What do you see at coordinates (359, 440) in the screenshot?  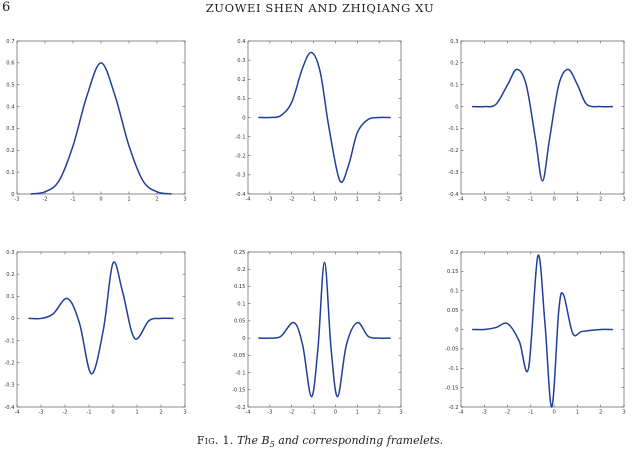 I see `caption-text-rest: and corresponding framelets.` at bounding box center [359, 440].